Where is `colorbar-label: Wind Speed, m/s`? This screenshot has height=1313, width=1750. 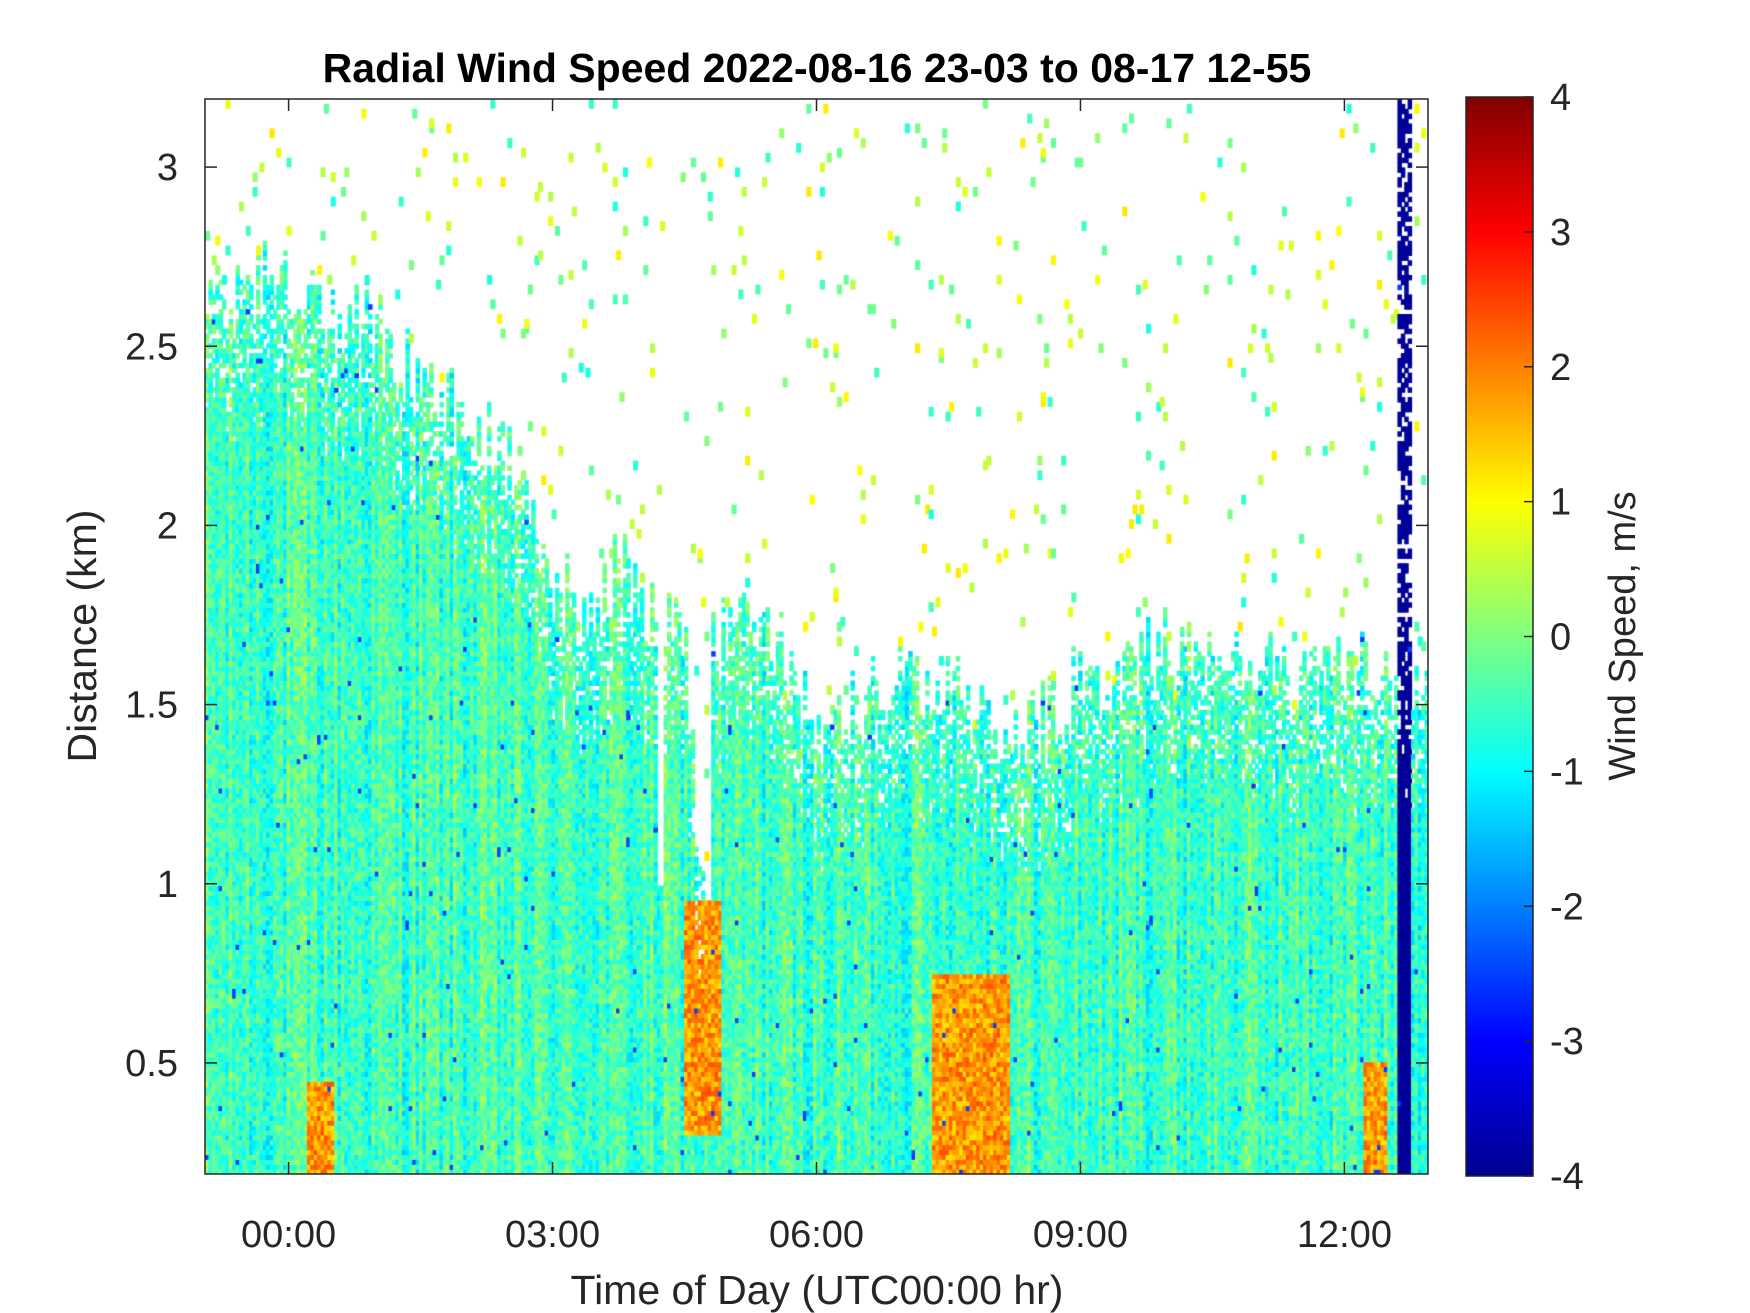 colorbar-label: Wind Speed, m/s is located at coordinates (1623, 635).